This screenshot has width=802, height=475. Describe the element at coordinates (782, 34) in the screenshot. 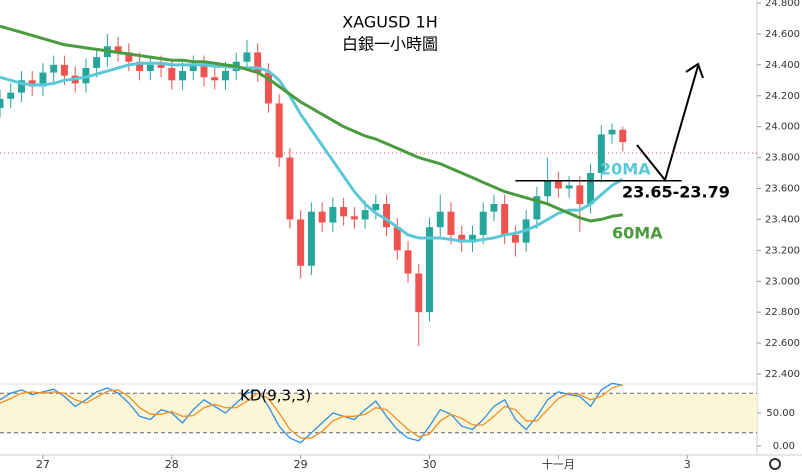

I see `y-tick-label: 24.600` at that location.